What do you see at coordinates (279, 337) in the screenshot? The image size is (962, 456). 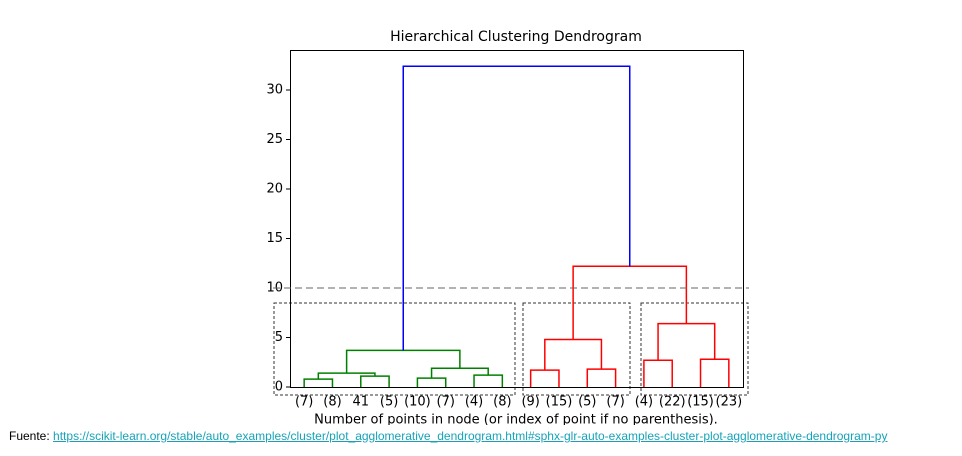 I see `y-tick-label: 5` at bounding box center [279, 337].